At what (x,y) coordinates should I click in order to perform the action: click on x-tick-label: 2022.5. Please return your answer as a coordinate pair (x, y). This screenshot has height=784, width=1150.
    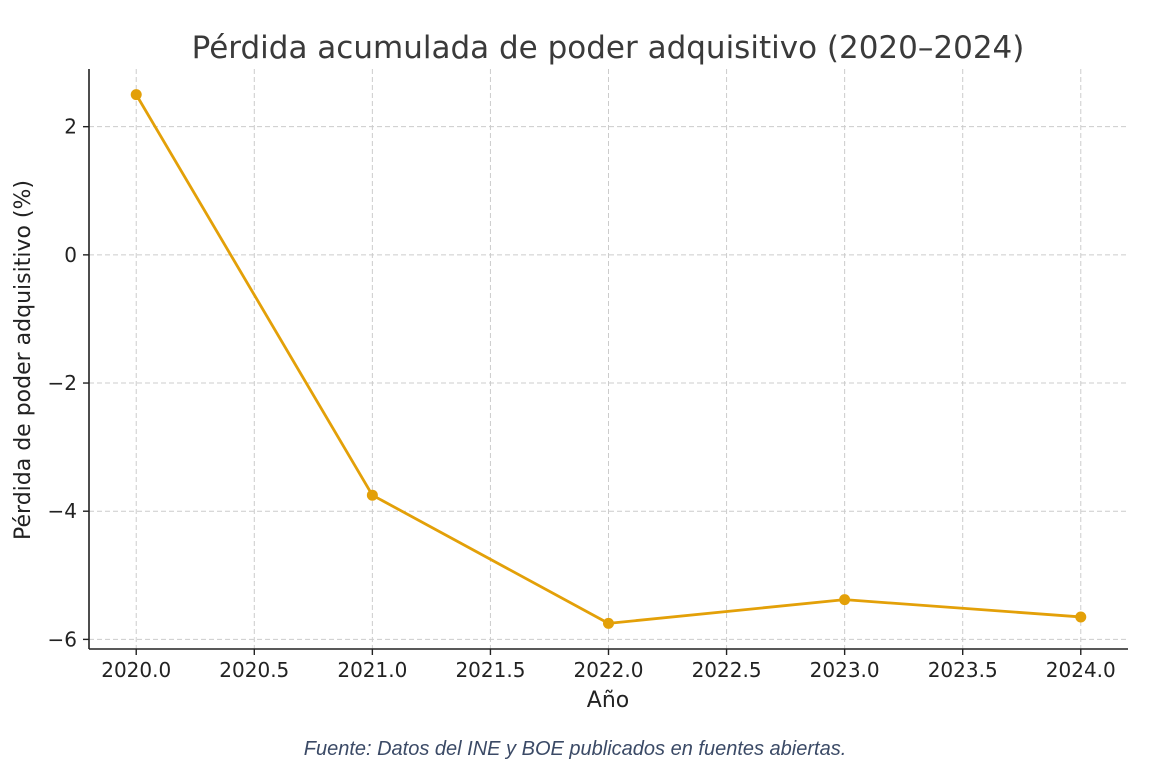
    Looking at the image, I should click on (727, 670).